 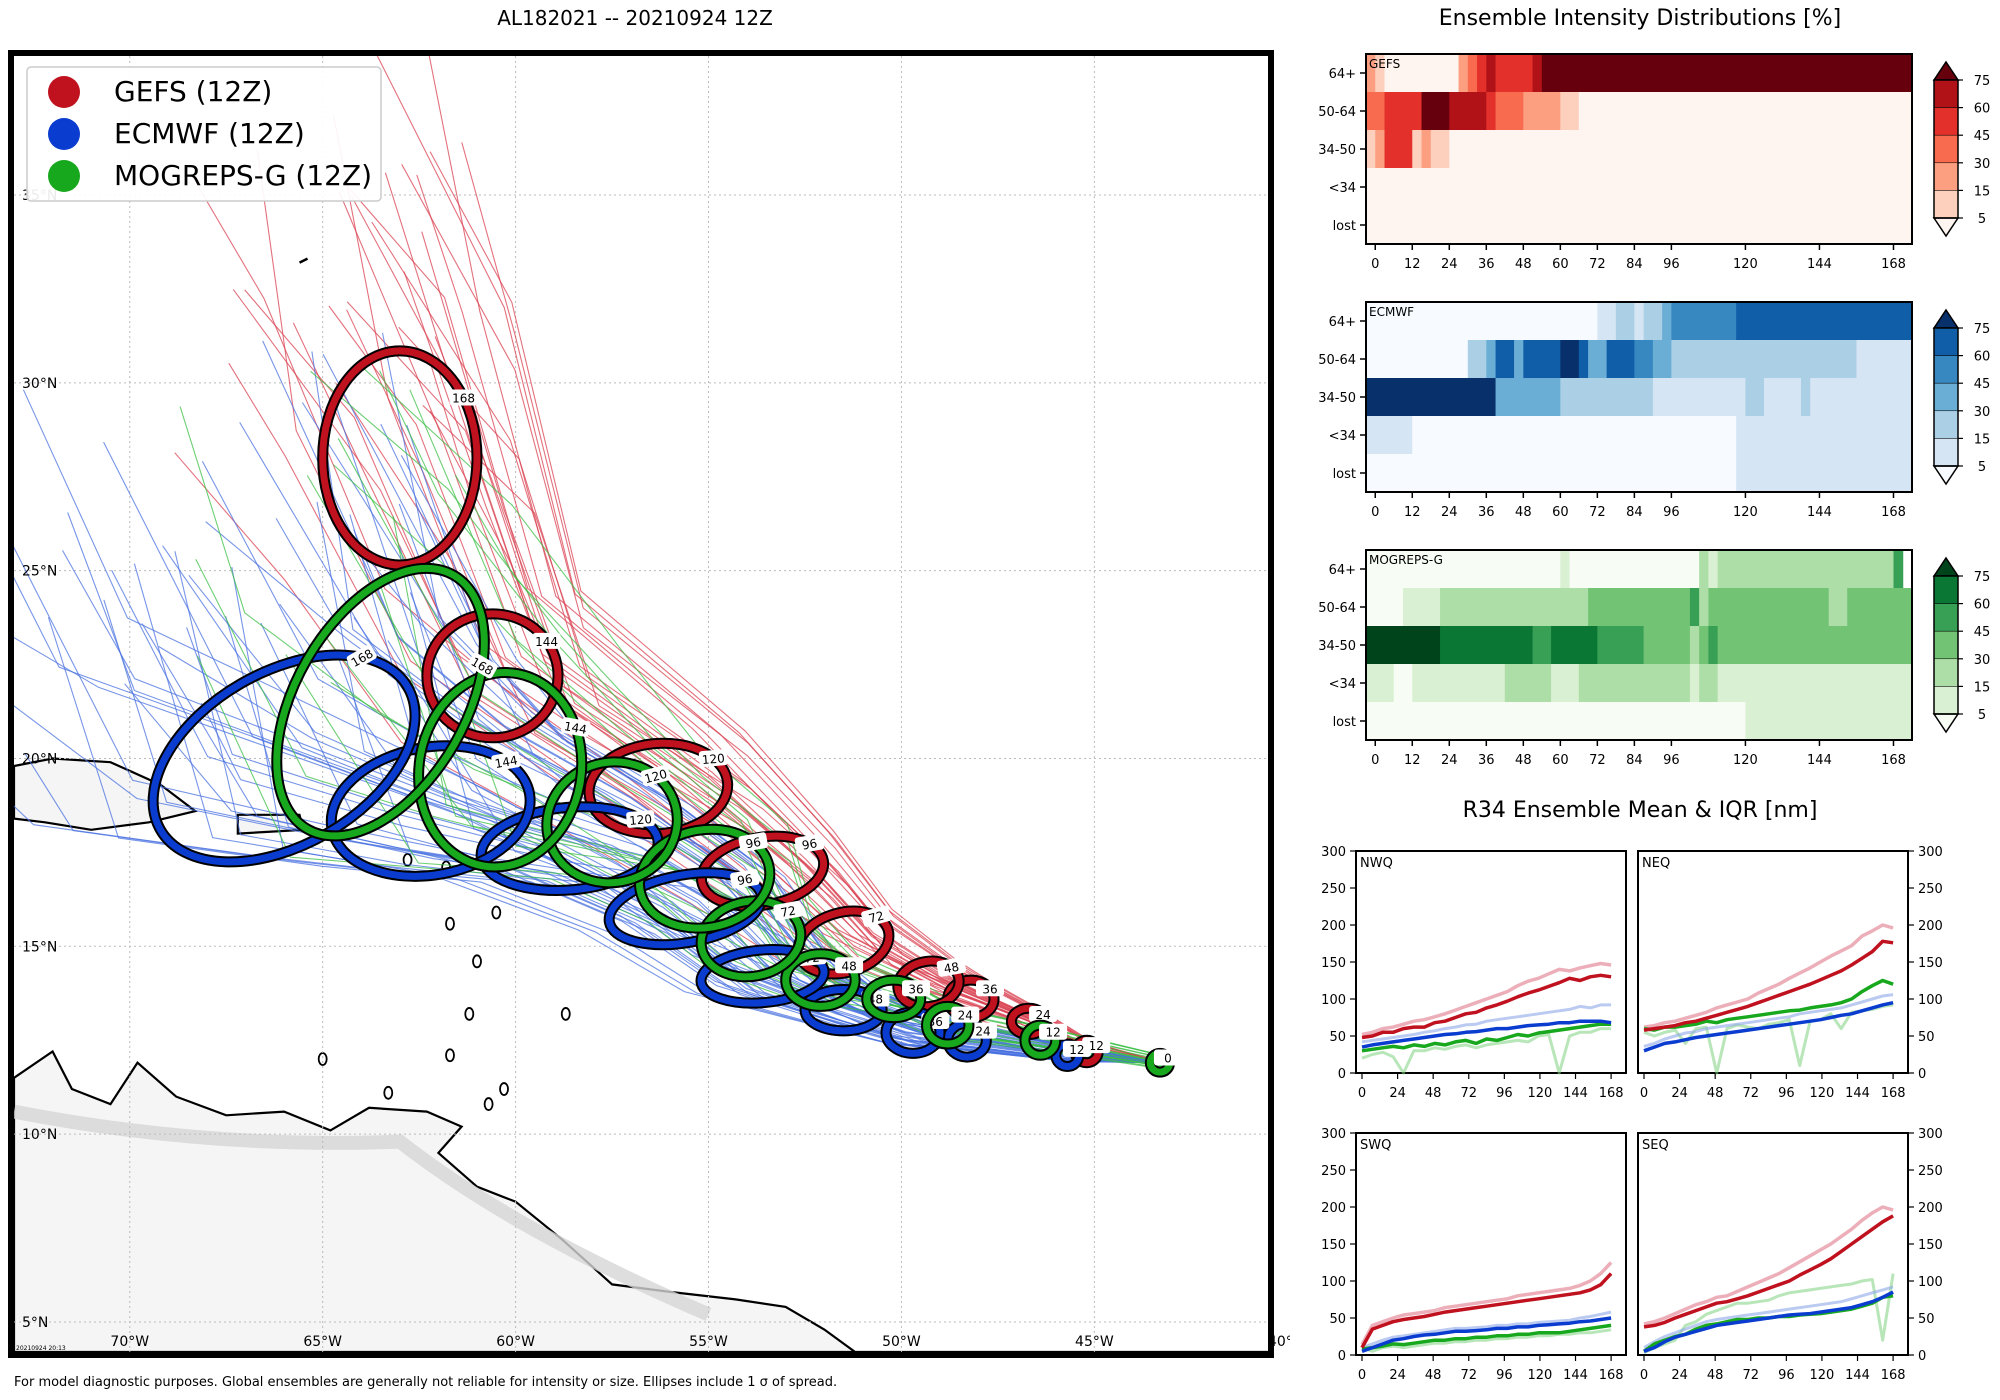 I want to click on mogreps-mean-line, so click(x=1486, y=1037).